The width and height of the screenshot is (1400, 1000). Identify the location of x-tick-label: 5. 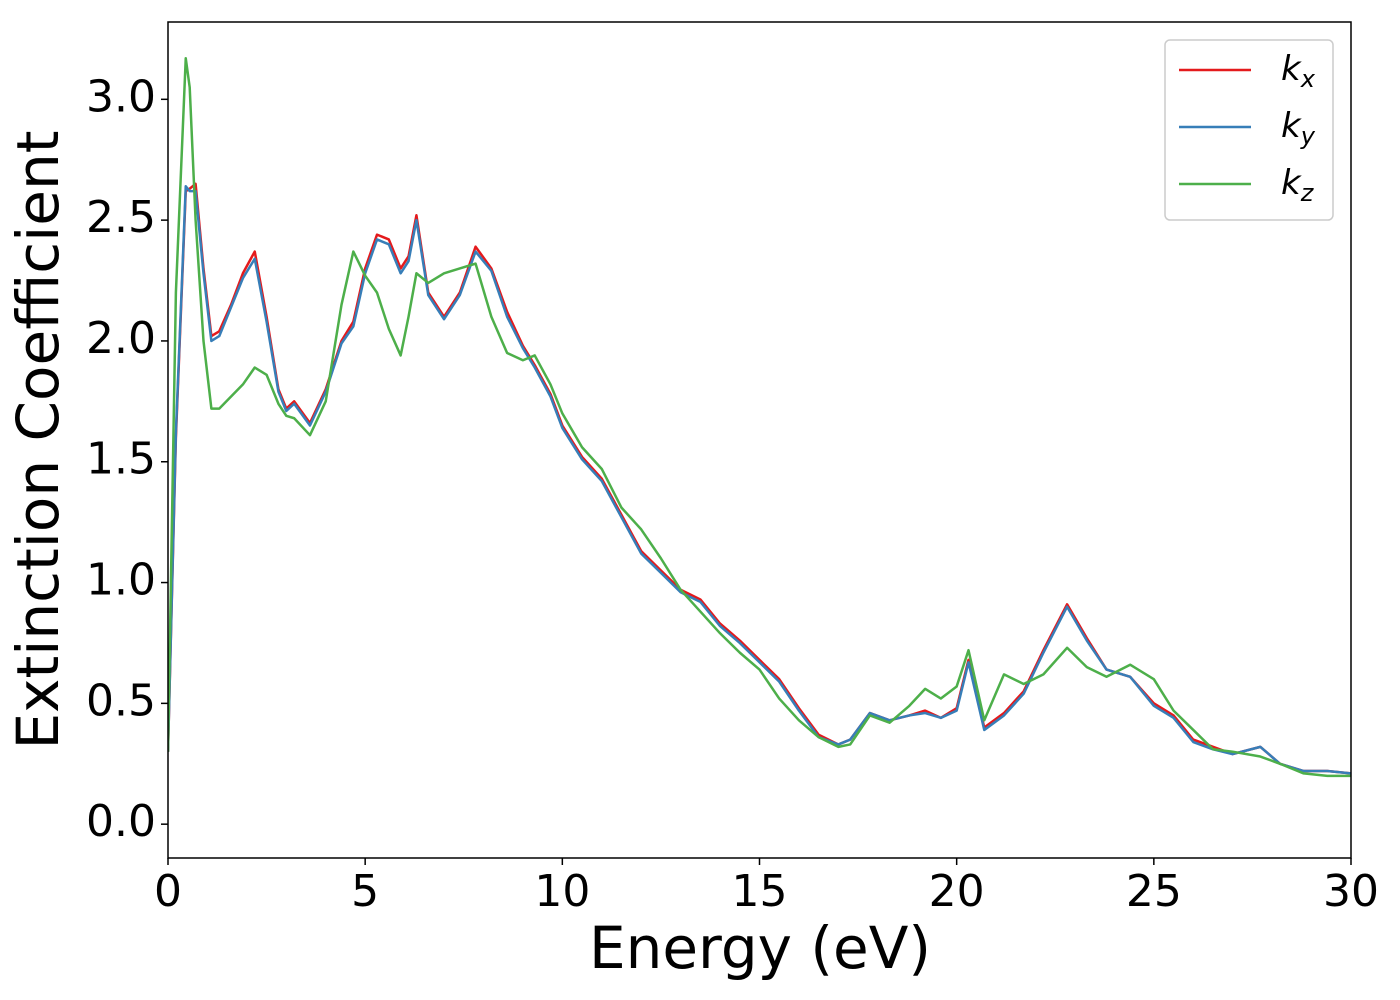
(365, 891).